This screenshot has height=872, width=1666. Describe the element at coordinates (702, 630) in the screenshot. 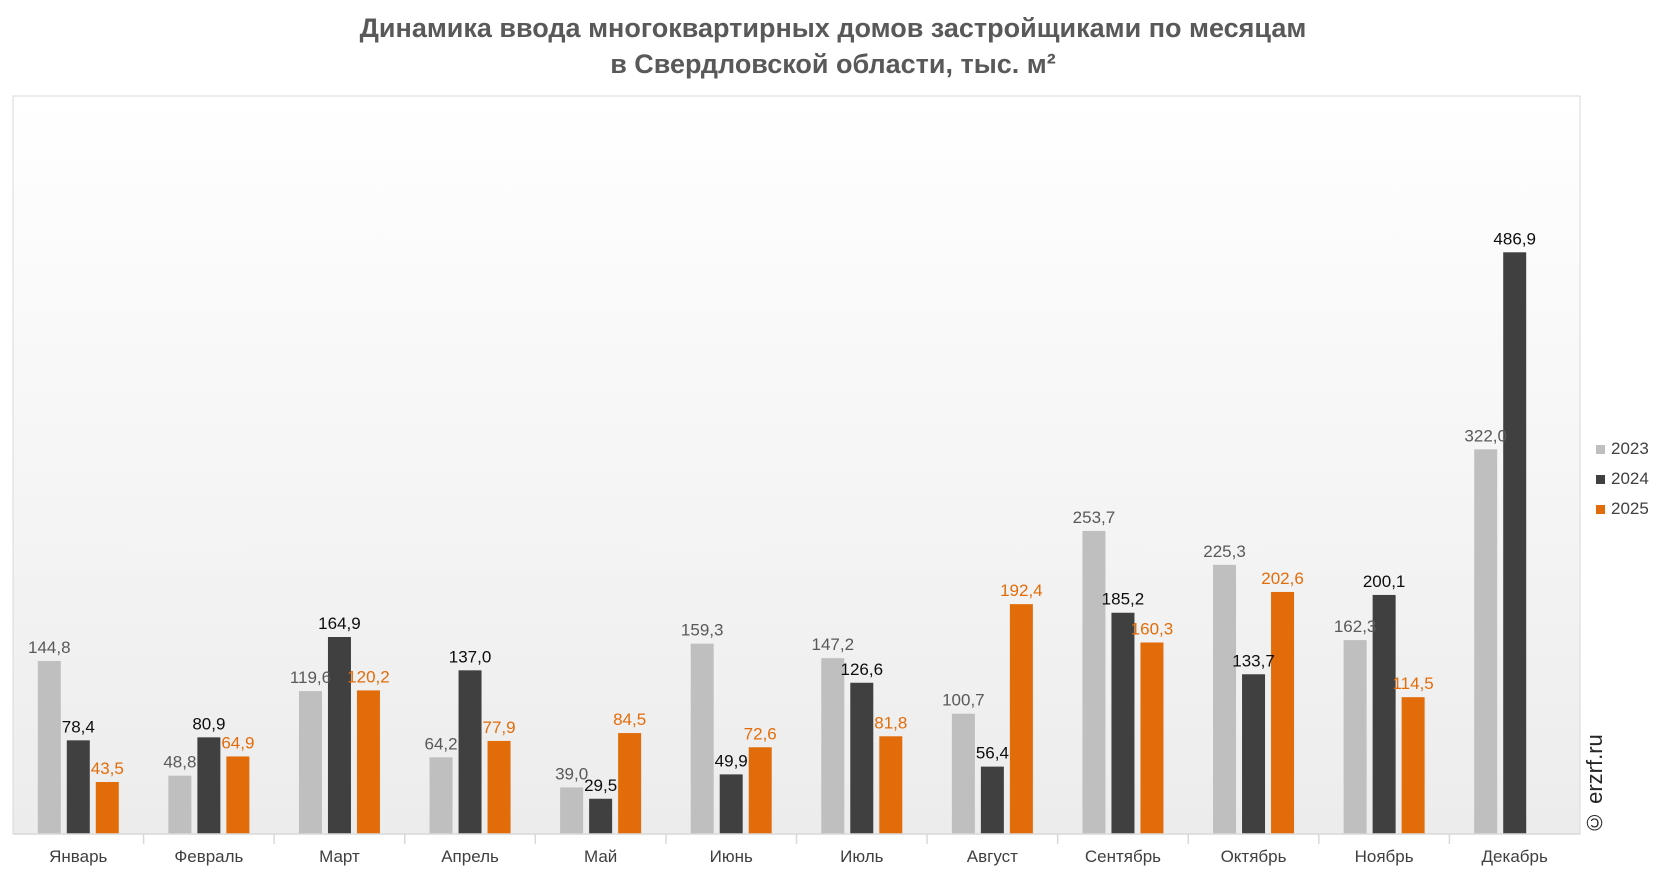

I see `data-label-2023-6: 159,3` at that location.